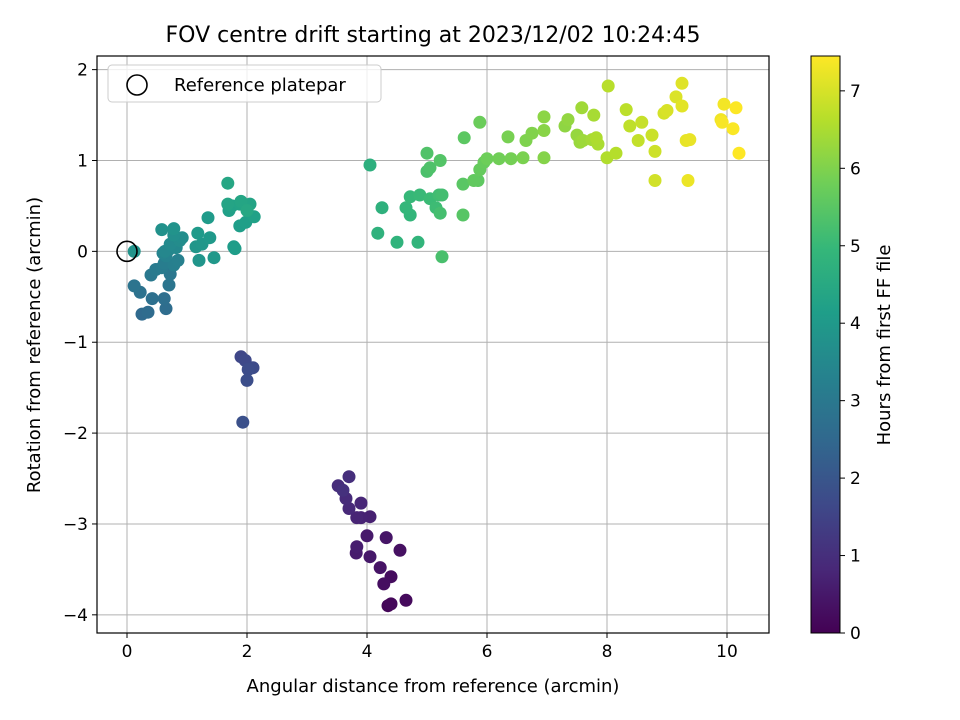 Image resolution: width=960 pixels, height=720 pixels. What do you see at coordinates (75, 434) in the screenshot?
I see `y-tick-label: −2` at bounding box center [75, 434].